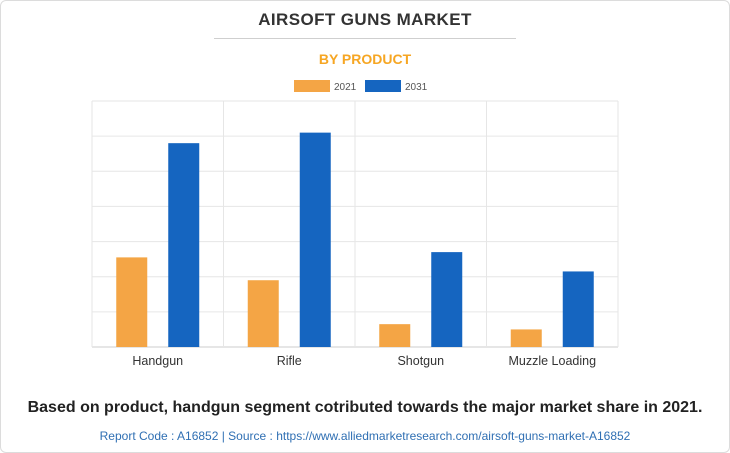  What do you see at coordinates (315, 240) in the screenshot?
I see `bar-2031-rifle` at bounding box center [315, 240].